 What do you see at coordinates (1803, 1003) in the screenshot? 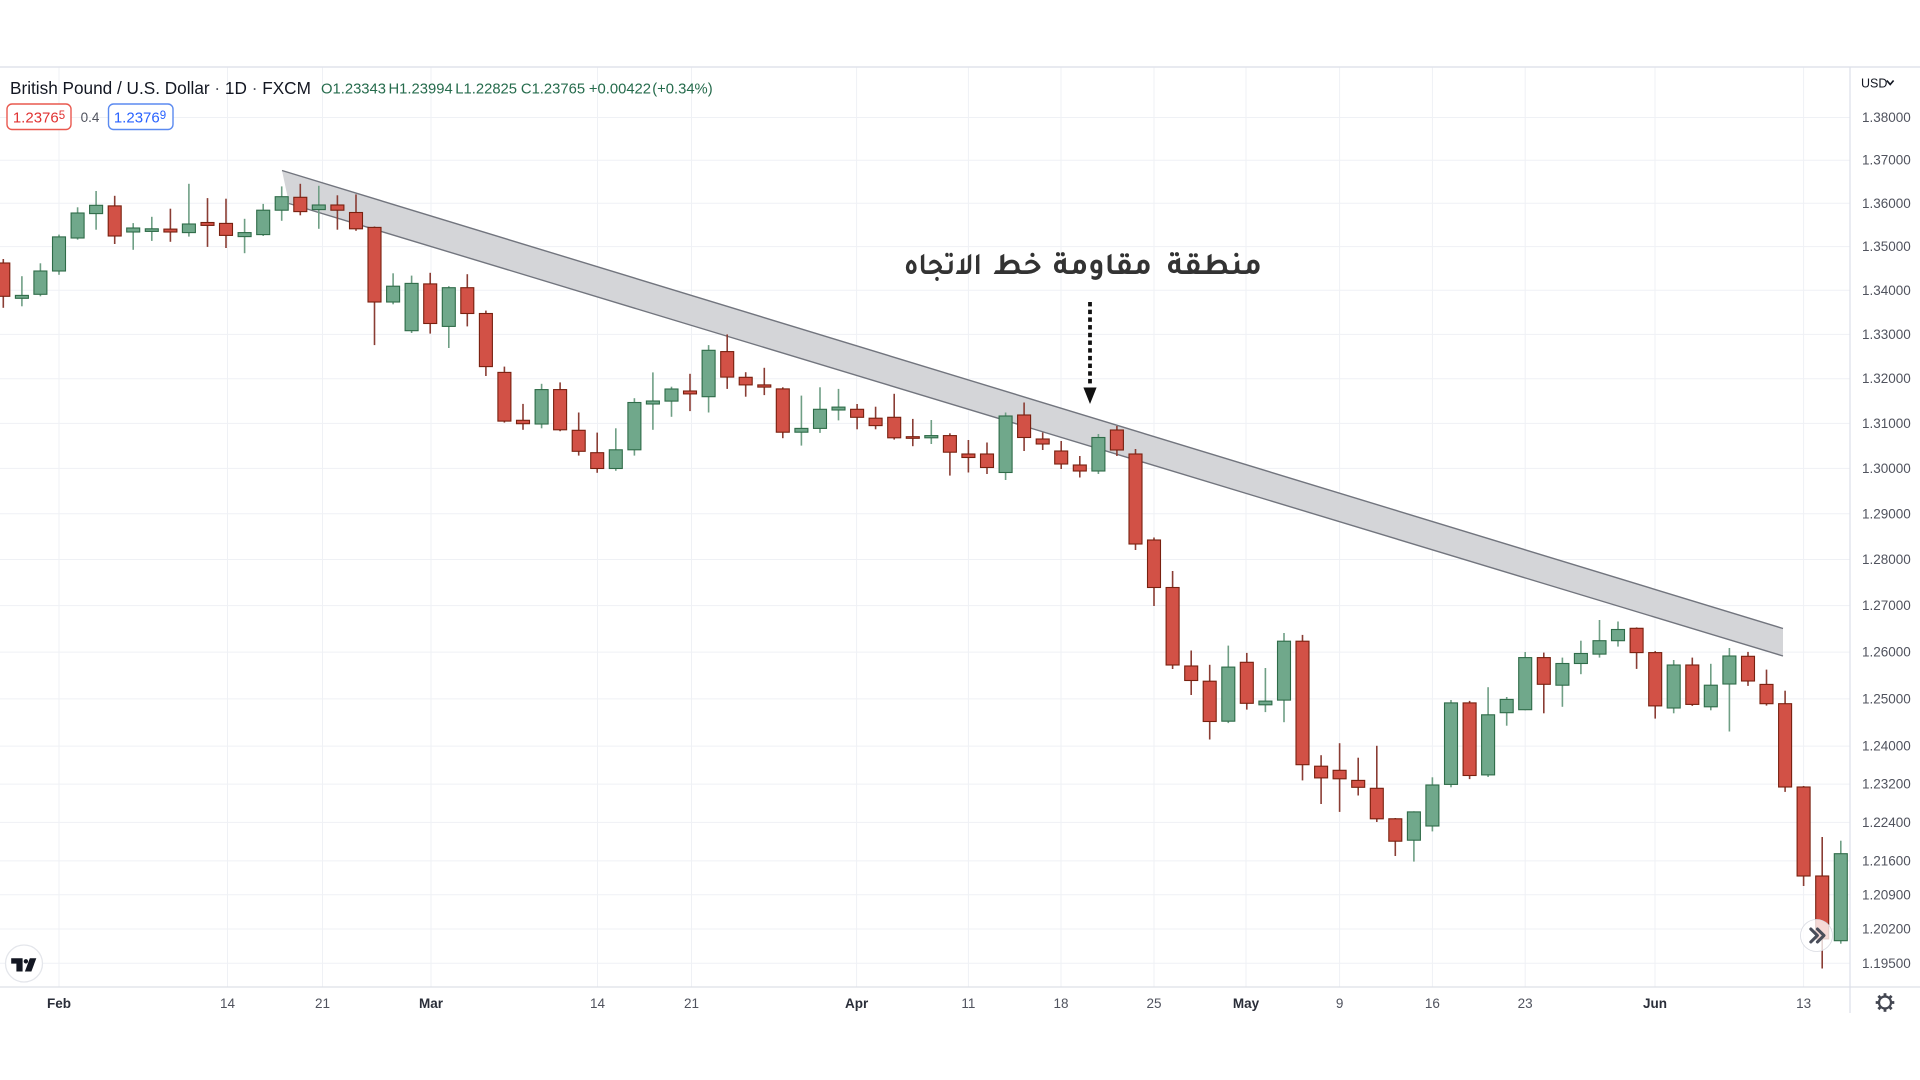
I see `svg-text: 13` at bounding box center [1803, 1003].